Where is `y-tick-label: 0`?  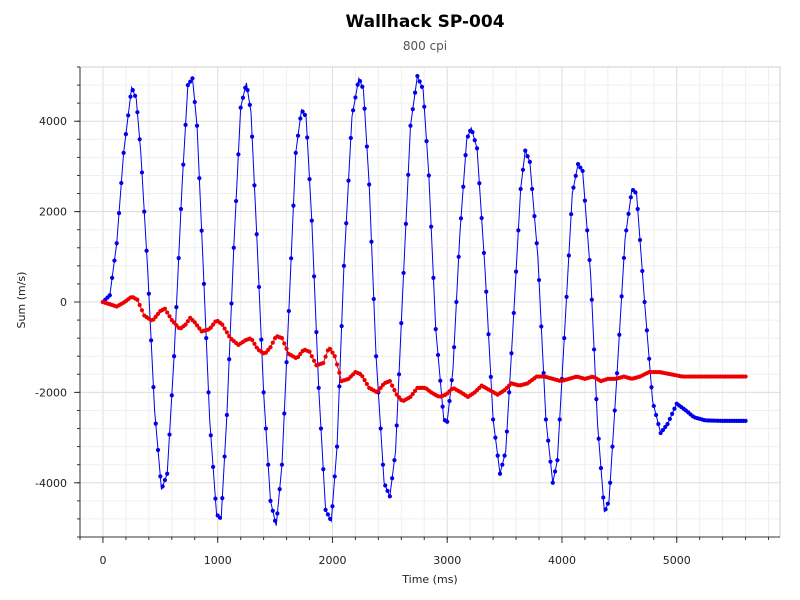
y-tick-label: 0 is located at coordinates (63, 302).